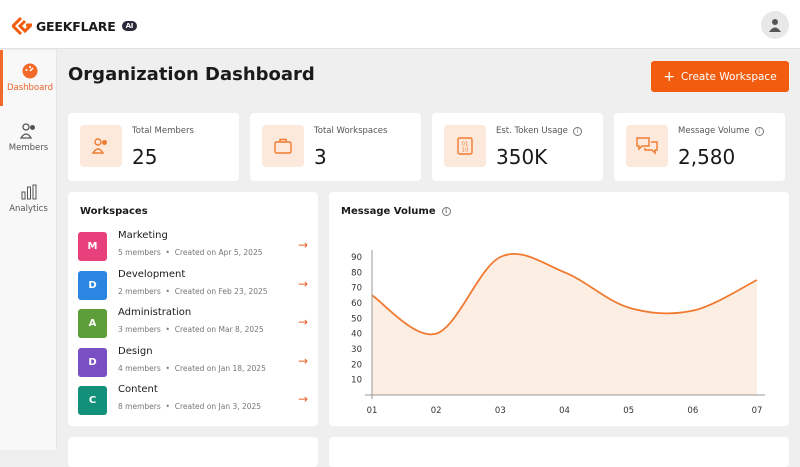 Image resolution: width=800 pixels, height=467 pixels. Describe the element at coordinates (22, 26) in the screenshot. I see `geekflare-logo-icon` at that location.